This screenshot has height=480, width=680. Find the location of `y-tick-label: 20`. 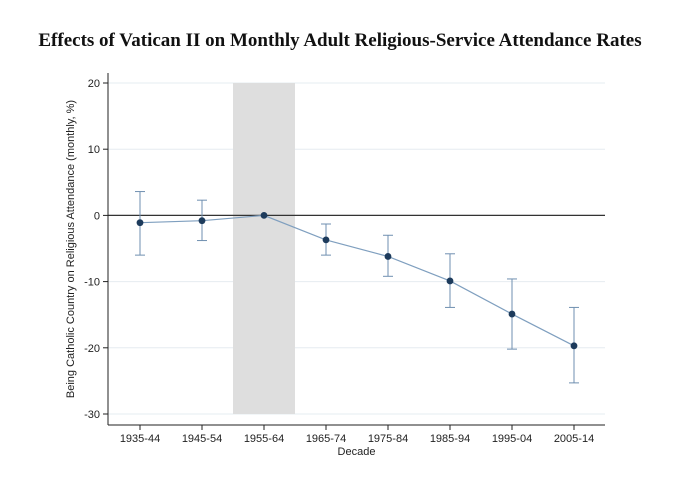

y-tick-label: 20 is located at coordinates (94, 84).